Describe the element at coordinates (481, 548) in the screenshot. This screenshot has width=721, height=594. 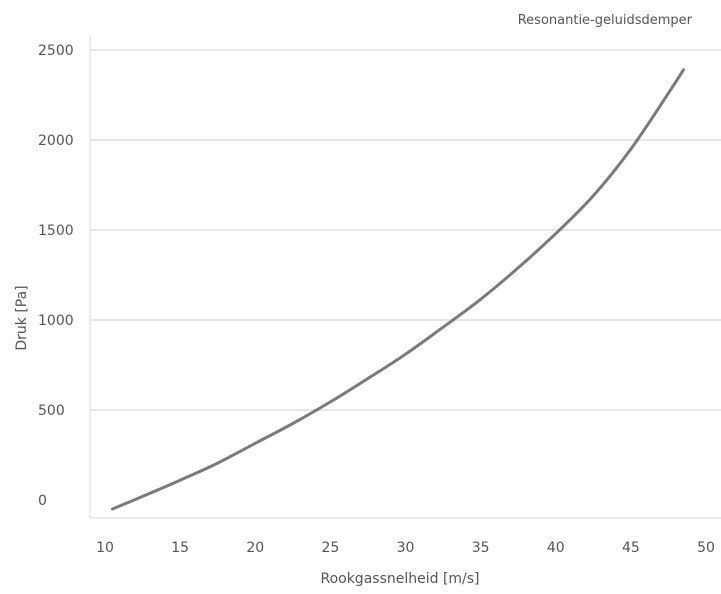
I see `x-tick-label: 35` at that location.